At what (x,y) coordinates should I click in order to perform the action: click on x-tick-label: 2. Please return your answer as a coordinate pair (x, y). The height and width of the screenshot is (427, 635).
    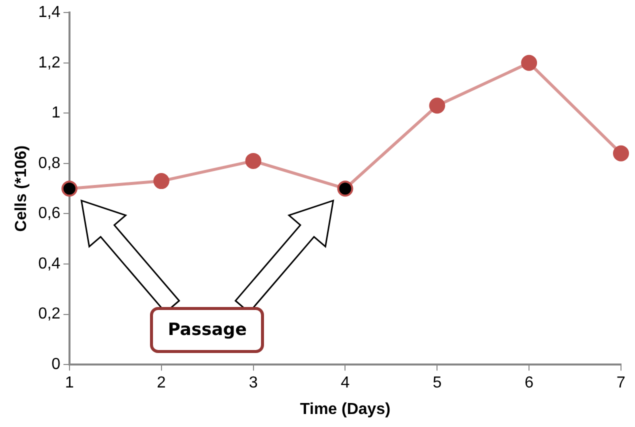
    Looking at the image, I should click on (161, 383).